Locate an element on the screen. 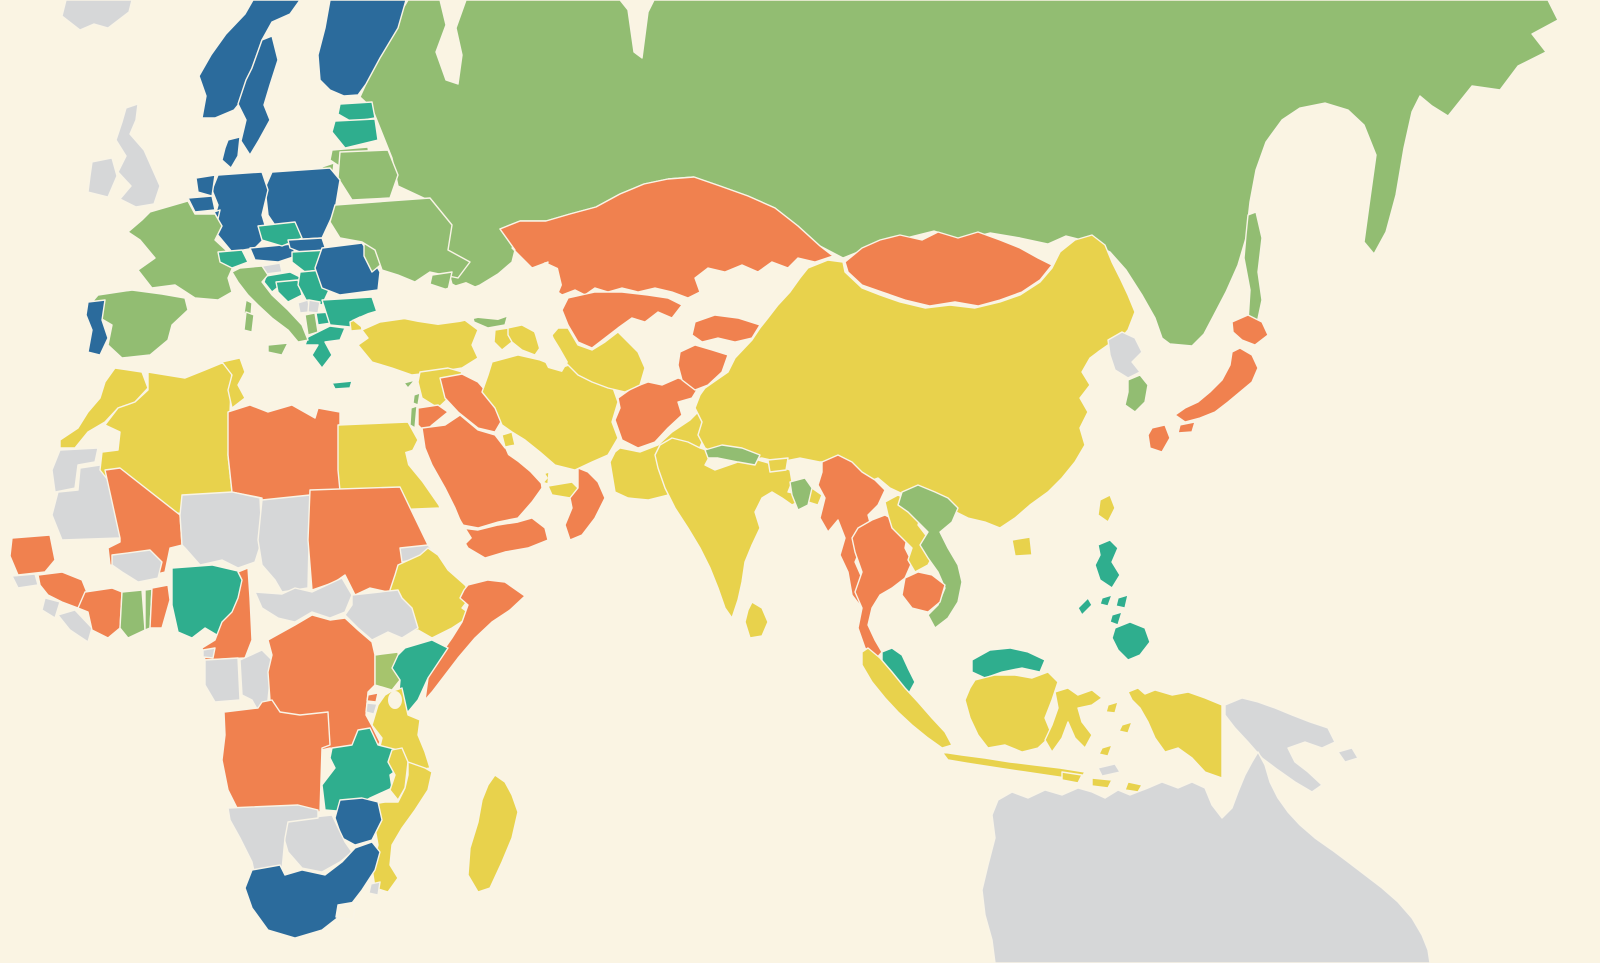 The height and width of the screenshot is (963, 1600). country-malaysia-borneo is located at coordinates (1008, 663).